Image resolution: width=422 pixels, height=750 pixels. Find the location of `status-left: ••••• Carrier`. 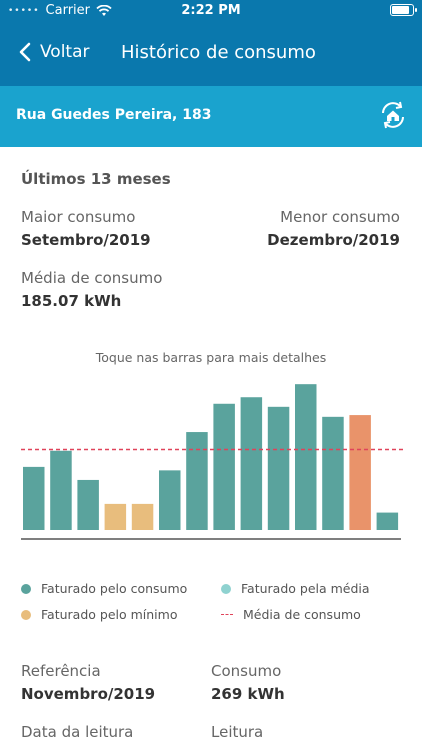

status-left: ••••• Carrier is located at coordinates (60, 10).